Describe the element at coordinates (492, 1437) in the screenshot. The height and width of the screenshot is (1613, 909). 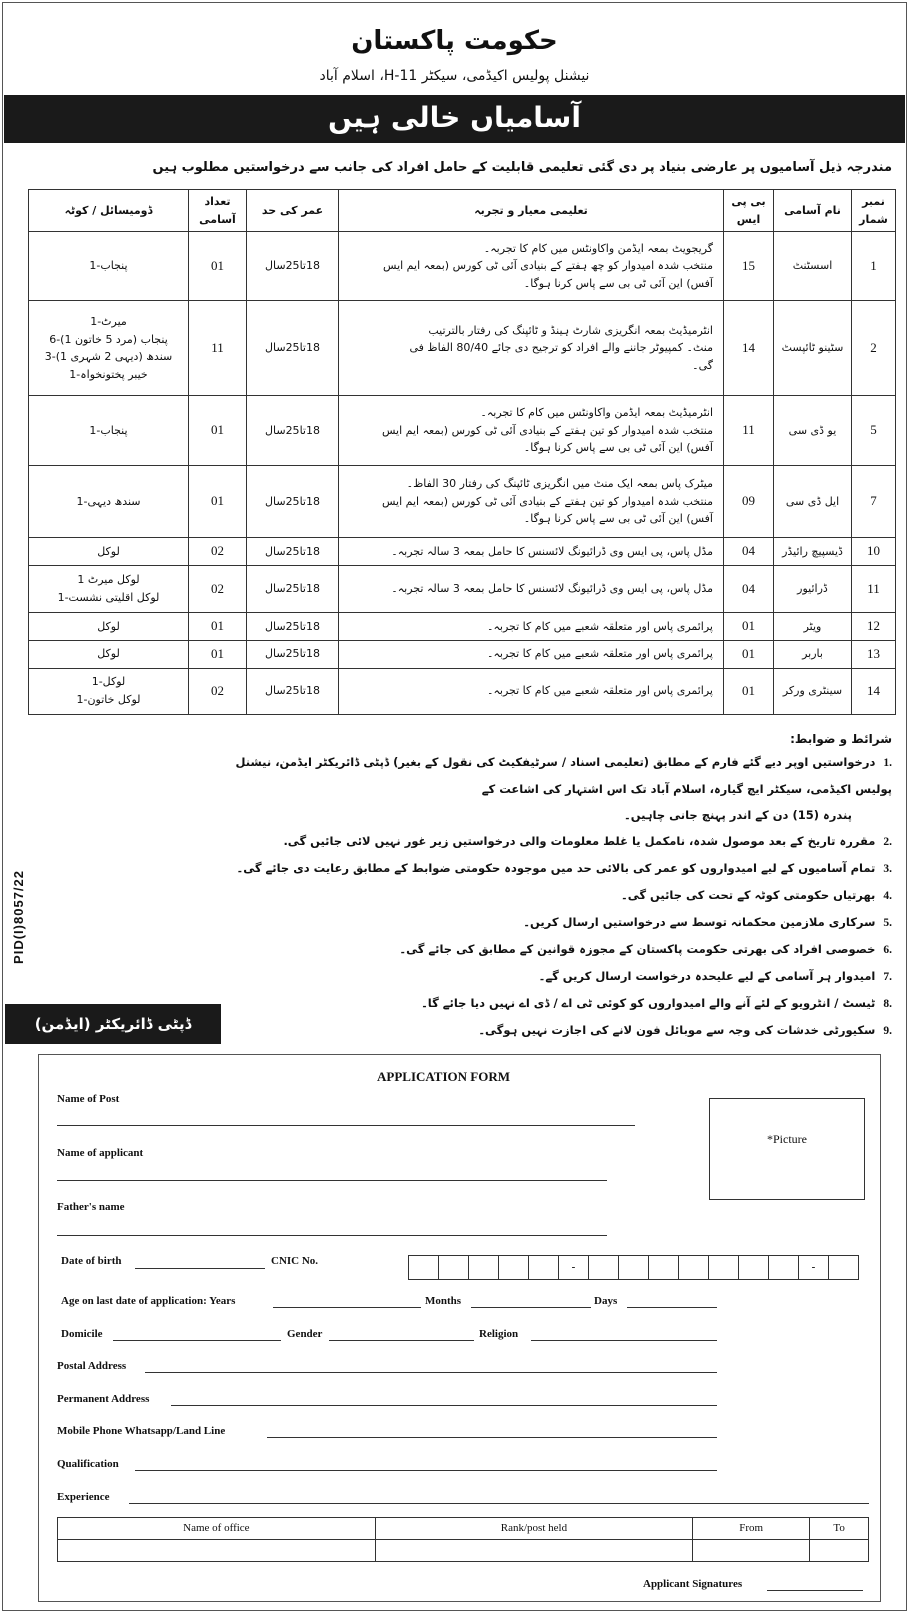
I see `mobile-field` at that location.